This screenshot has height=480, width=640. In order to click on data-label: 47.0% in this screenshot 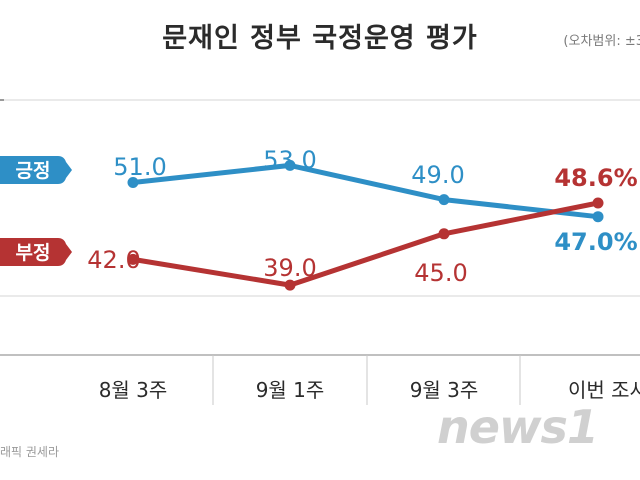, I will do `click(595, 242)`.